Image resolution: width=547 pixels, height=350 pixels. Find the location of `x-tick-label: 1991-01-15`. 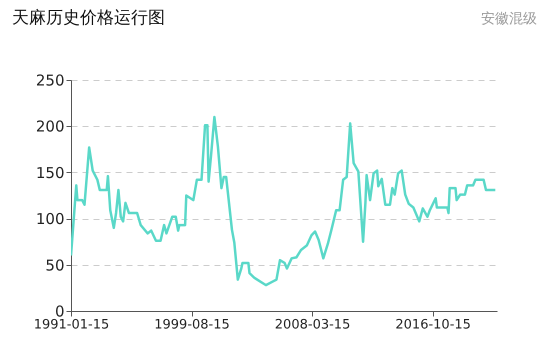

x-tick-label: 1991-01-15 is located at coordinates (72, 325).